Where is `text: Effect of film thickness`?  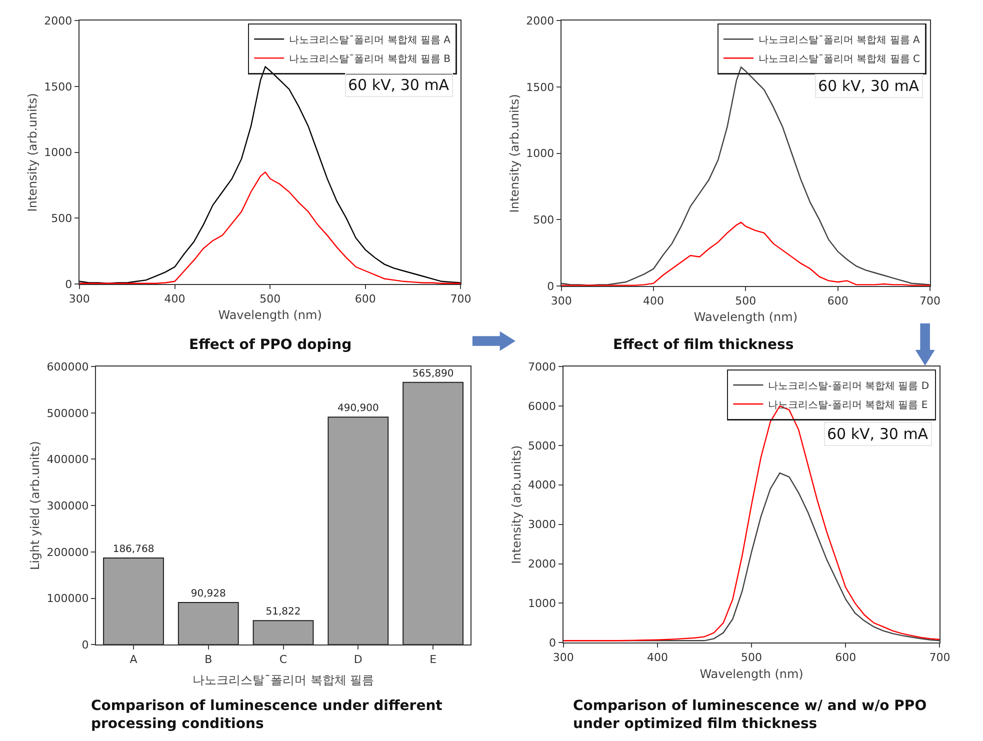
text: Effect of film thickness is located at coordinates (703, 345).